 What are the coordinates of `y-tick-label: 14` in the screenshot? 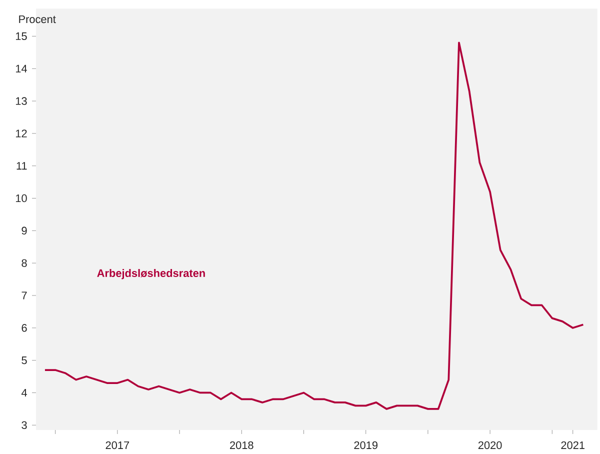 It's located at (21, 68).